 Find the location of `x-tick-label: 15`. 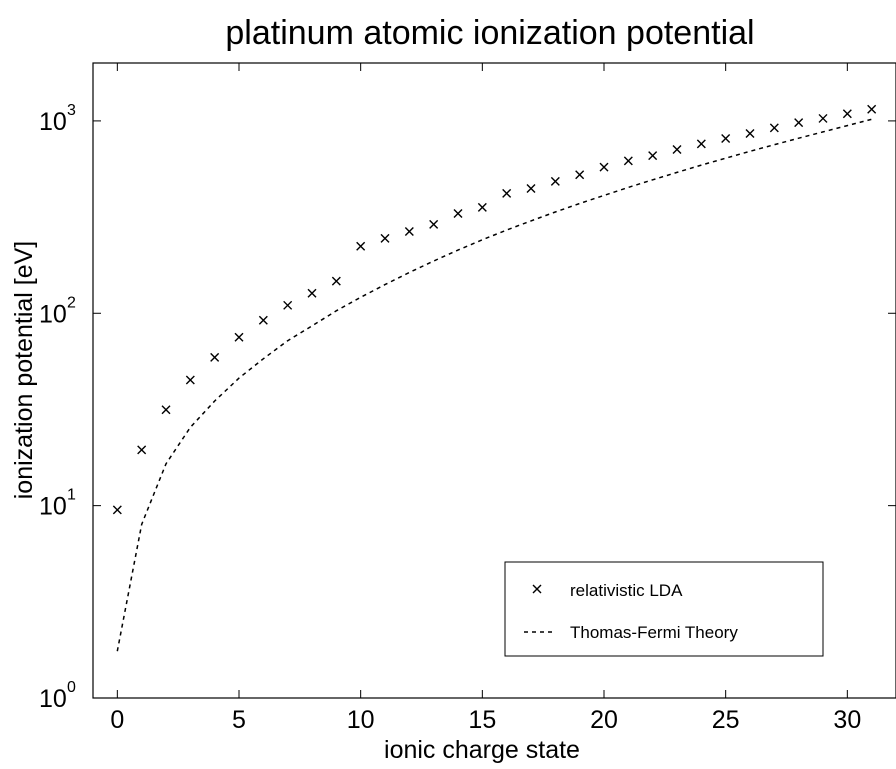

x-tick-label: 15 is located at coordinates (482, 720).